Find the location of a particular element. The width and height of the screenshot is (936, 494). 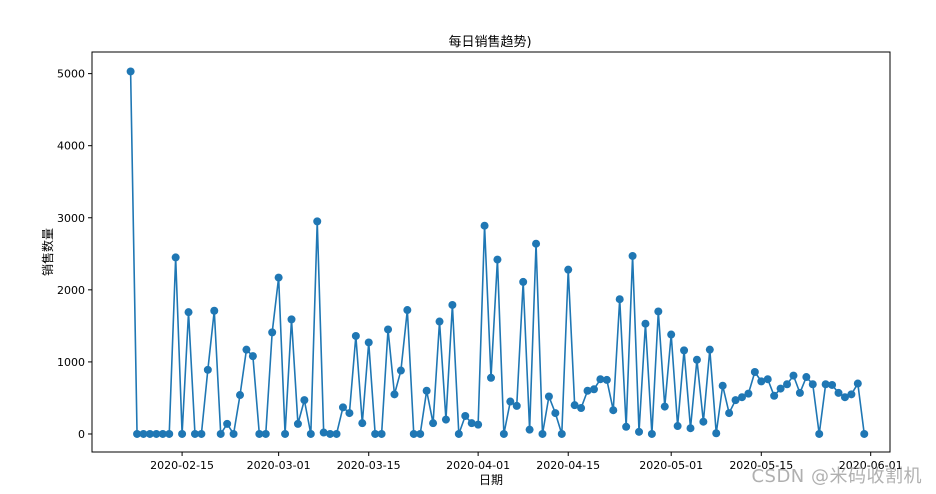

x-tick-label: 2020-05-01 is located at coordinates (671, 465).